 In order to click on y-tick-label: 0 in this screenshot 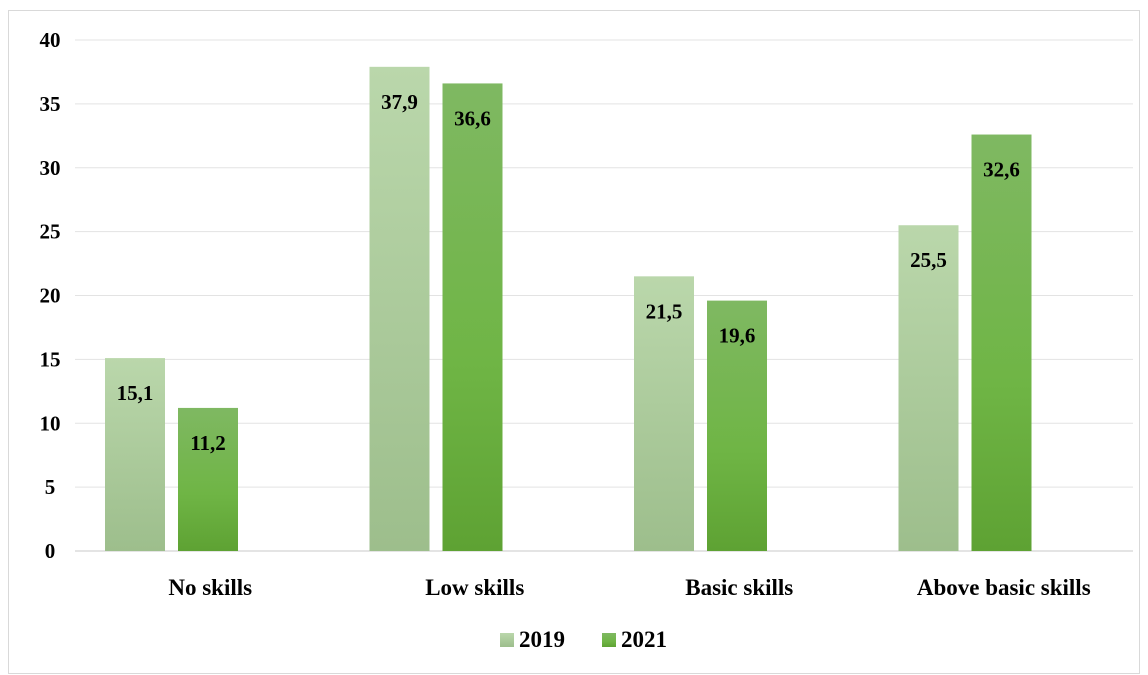, I will do `click(50, 551)`.